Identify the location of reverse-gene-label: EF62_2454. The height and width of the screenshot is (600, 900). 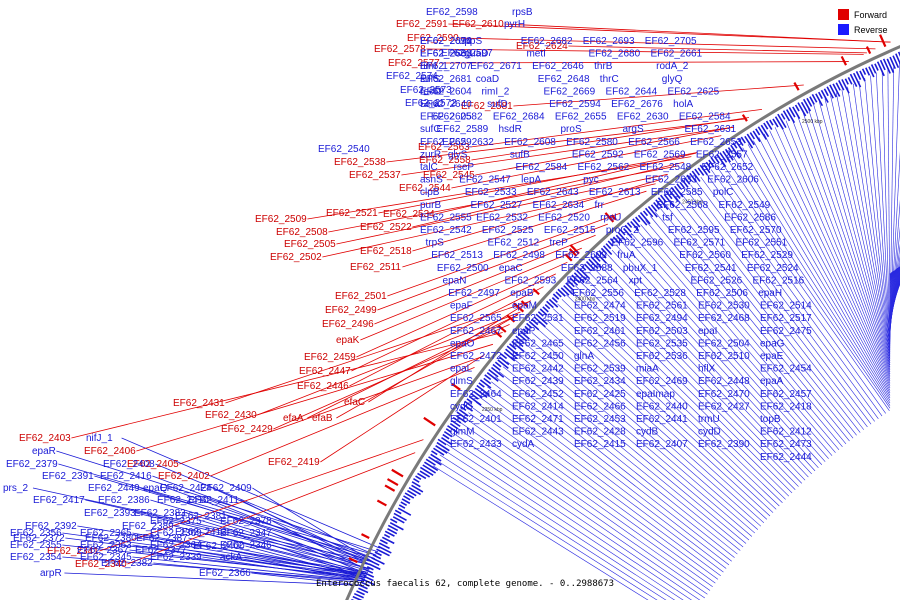
(786, 369).